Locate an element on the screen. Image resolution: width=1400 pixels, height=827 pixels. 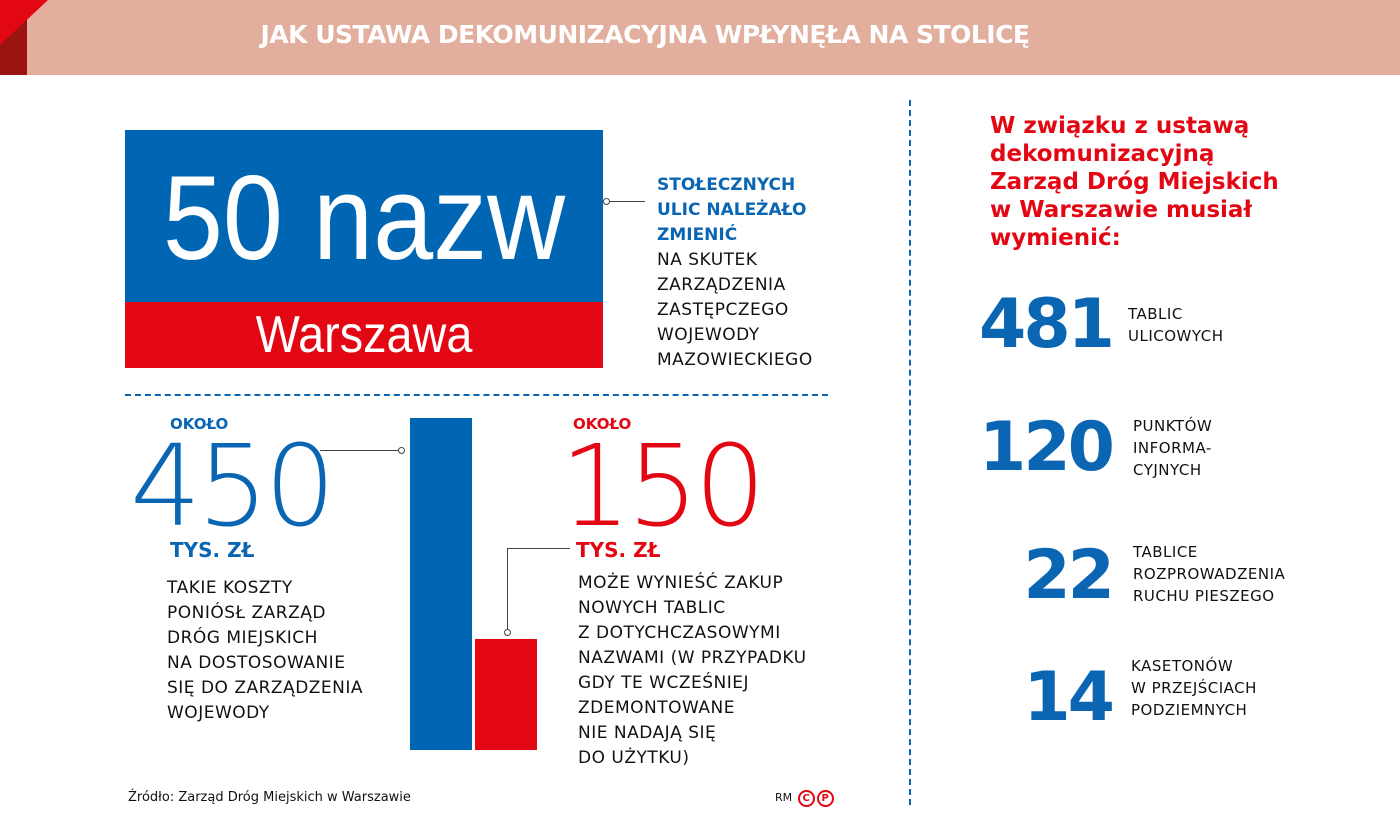
caption-line: WOJEWODY is located at coordinates (708, 335).